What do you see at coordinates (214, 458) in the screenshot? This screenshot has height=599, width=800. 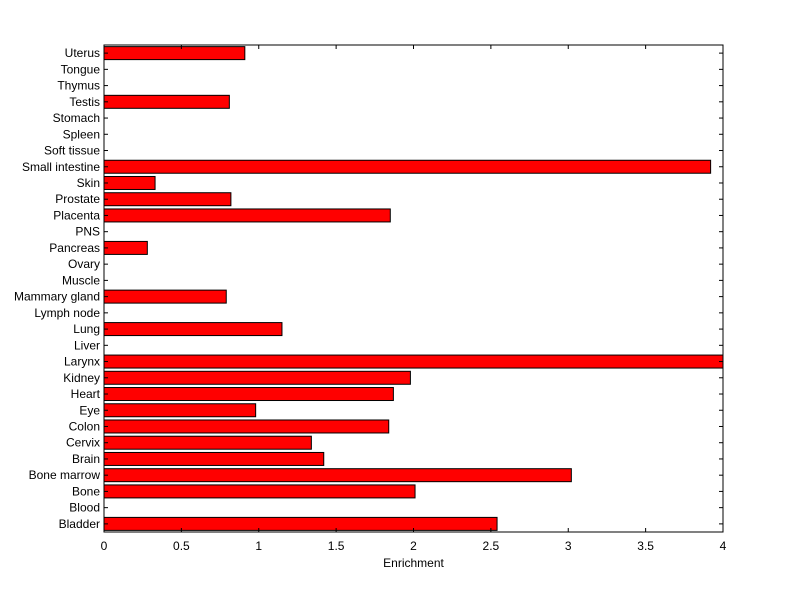 I see `bar-brain` at bounding box center [214, 458].